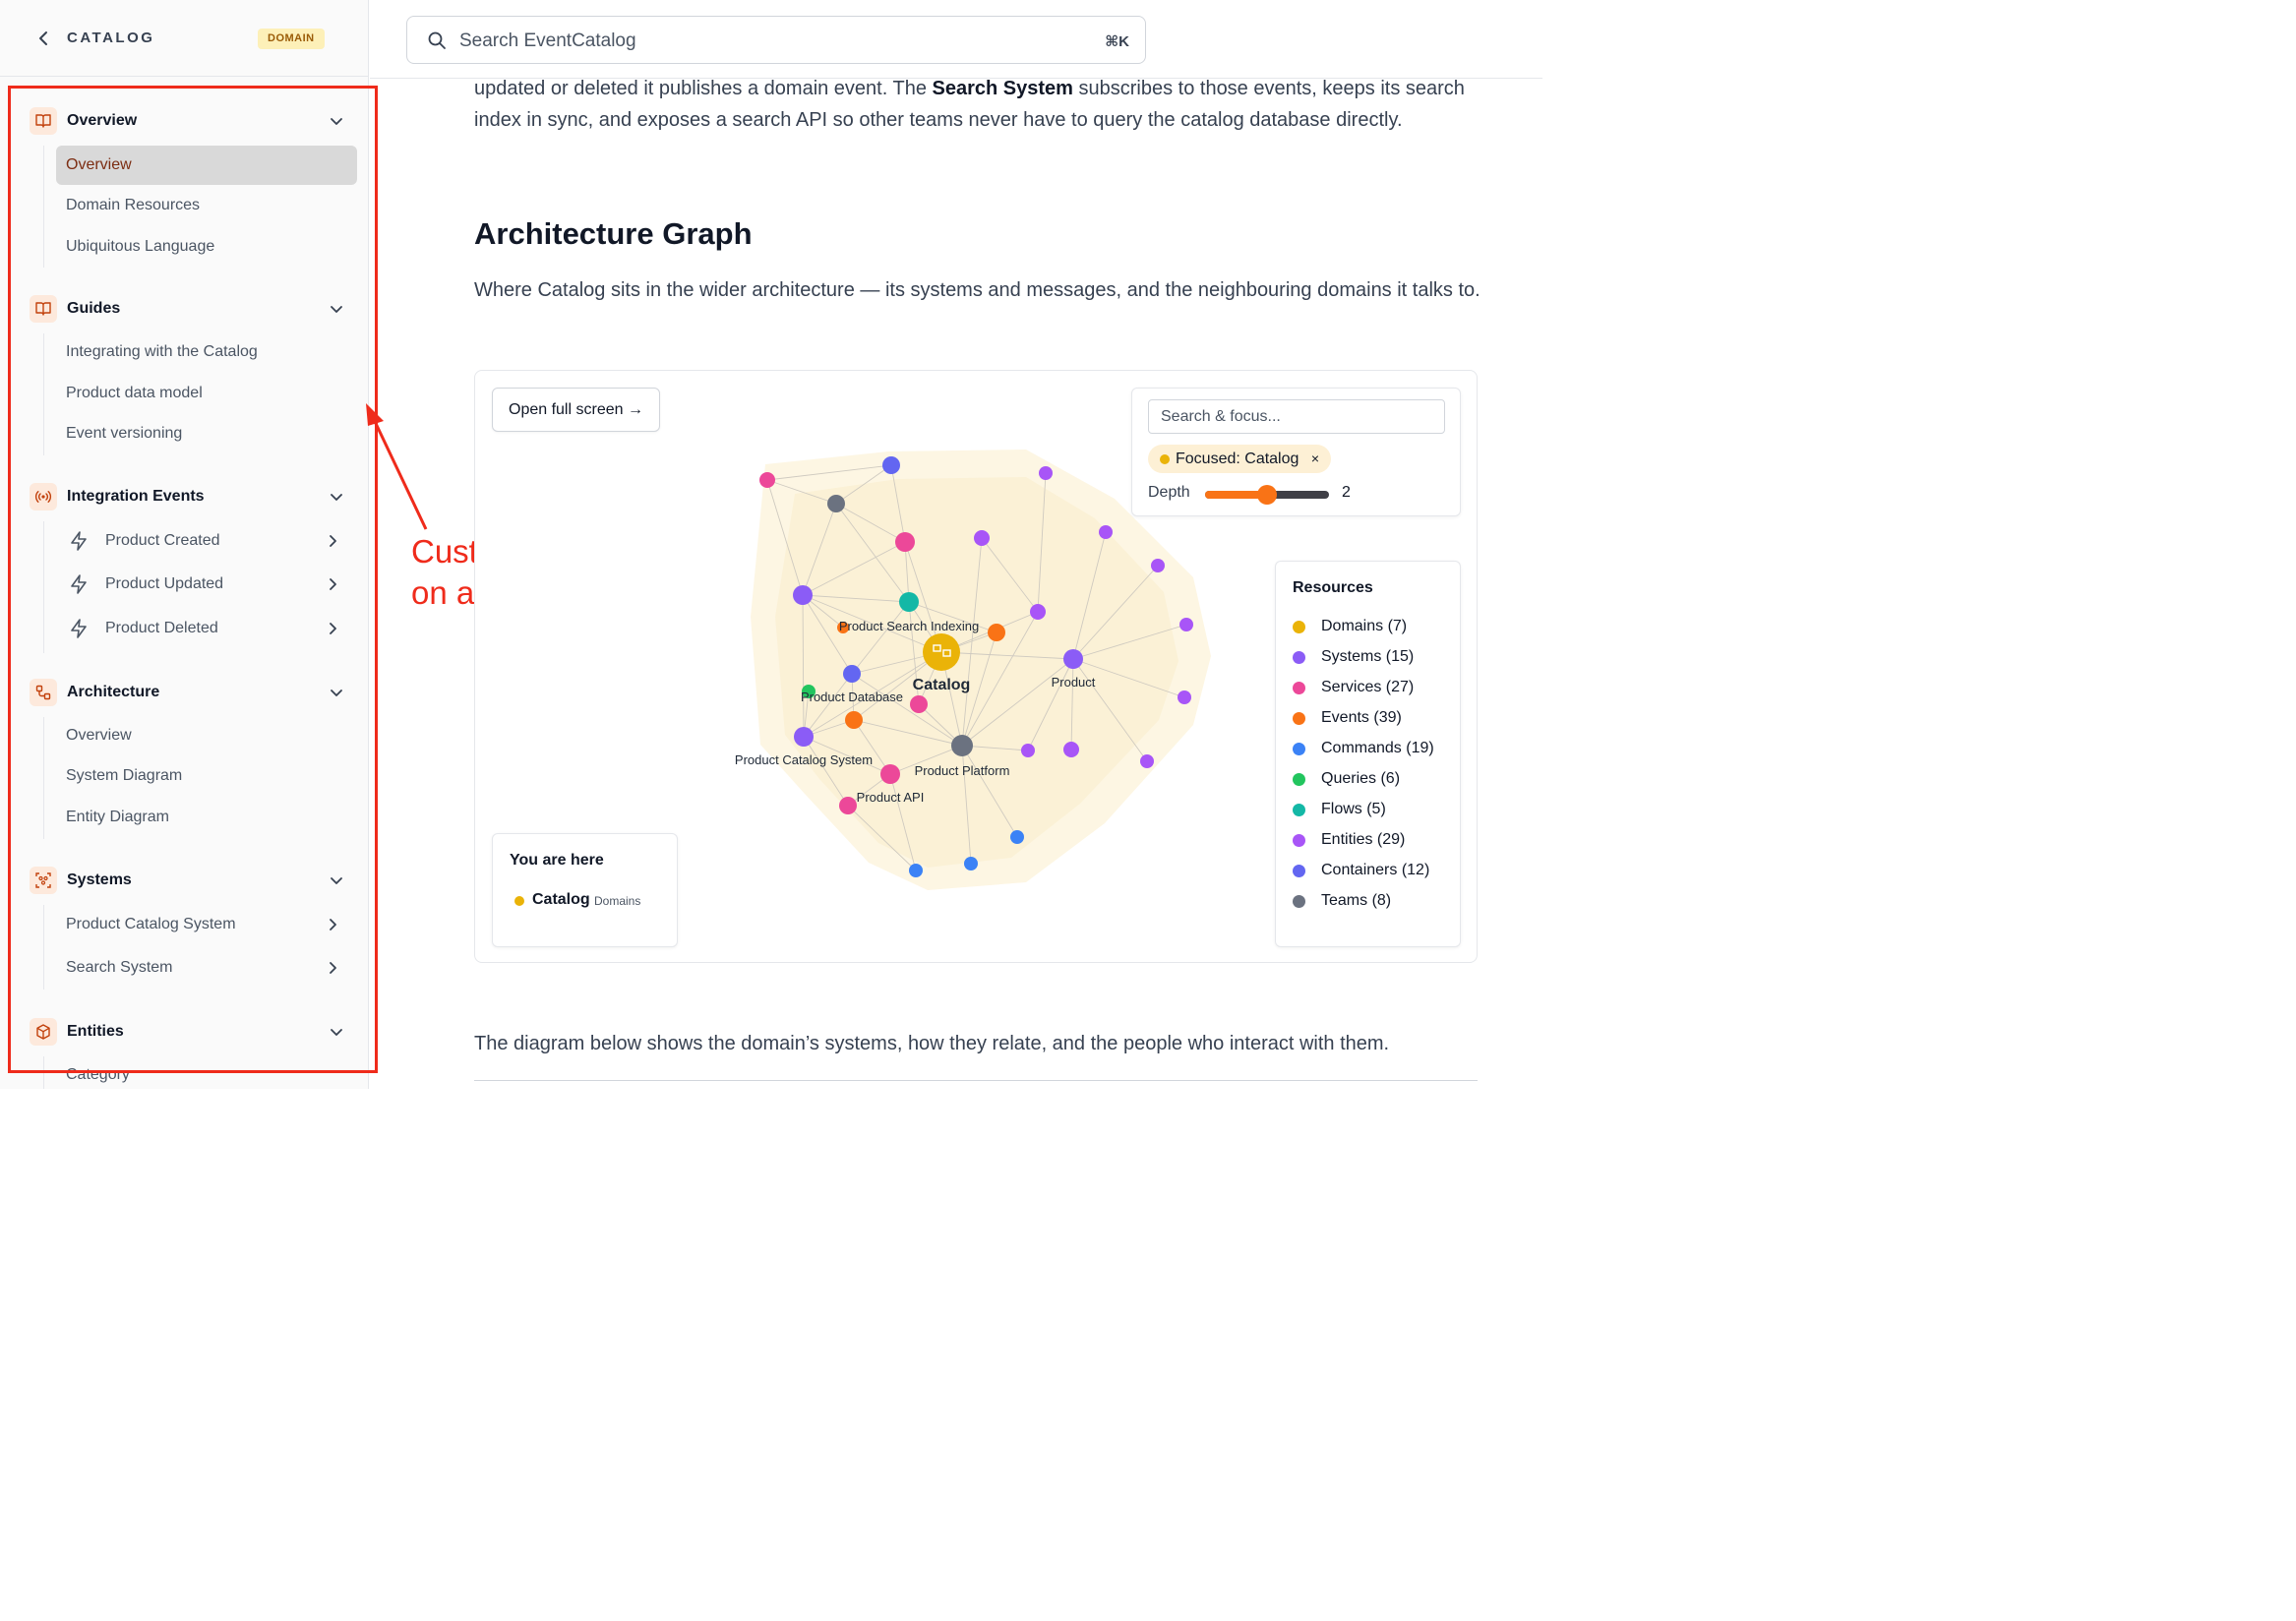 This screenshot has height=1621, width=2296. I want to click on sidebar-title: CATALOG, so click(111, 38).